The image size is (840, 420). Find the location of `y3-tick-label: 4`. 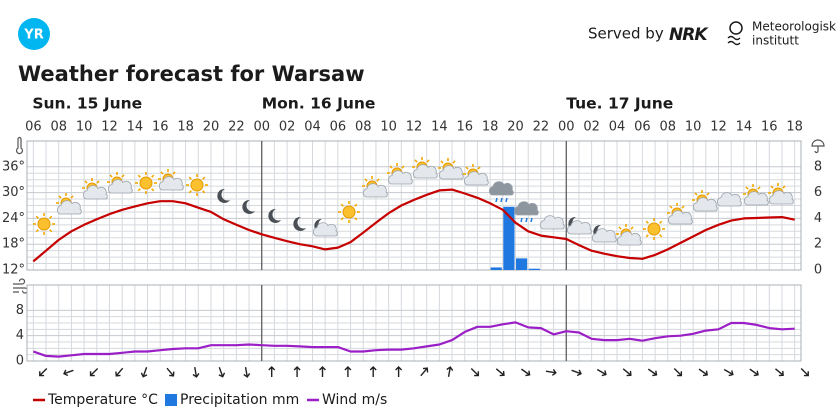

y3-tick-label: 4 is located at coordinates (20, 335).